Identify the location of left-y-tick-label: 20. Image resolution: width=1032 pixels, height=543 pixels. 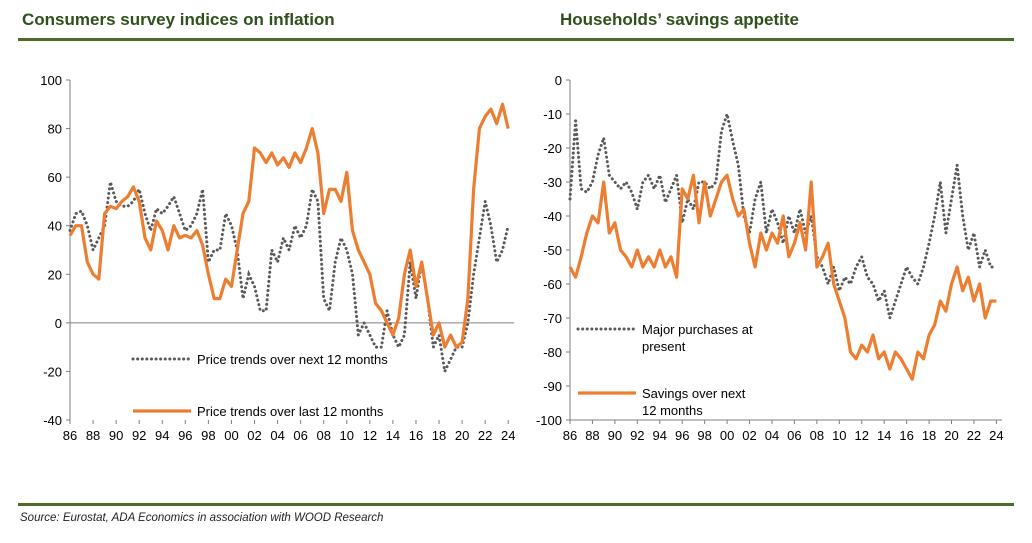
(55, 274).